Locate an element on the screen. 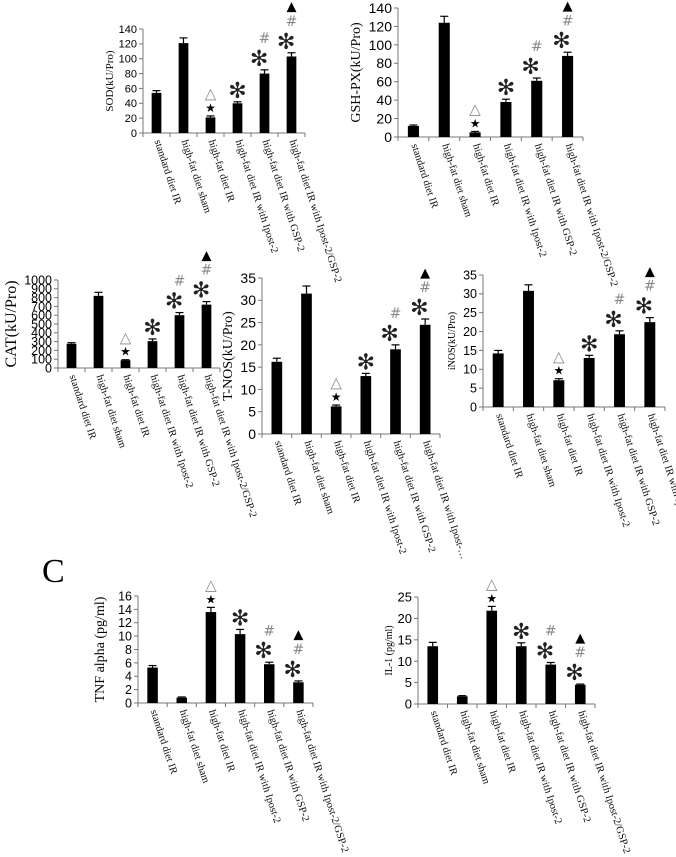 The image size is (676, 857). y-tick-label: 12 is located at coordinates (125, 623).